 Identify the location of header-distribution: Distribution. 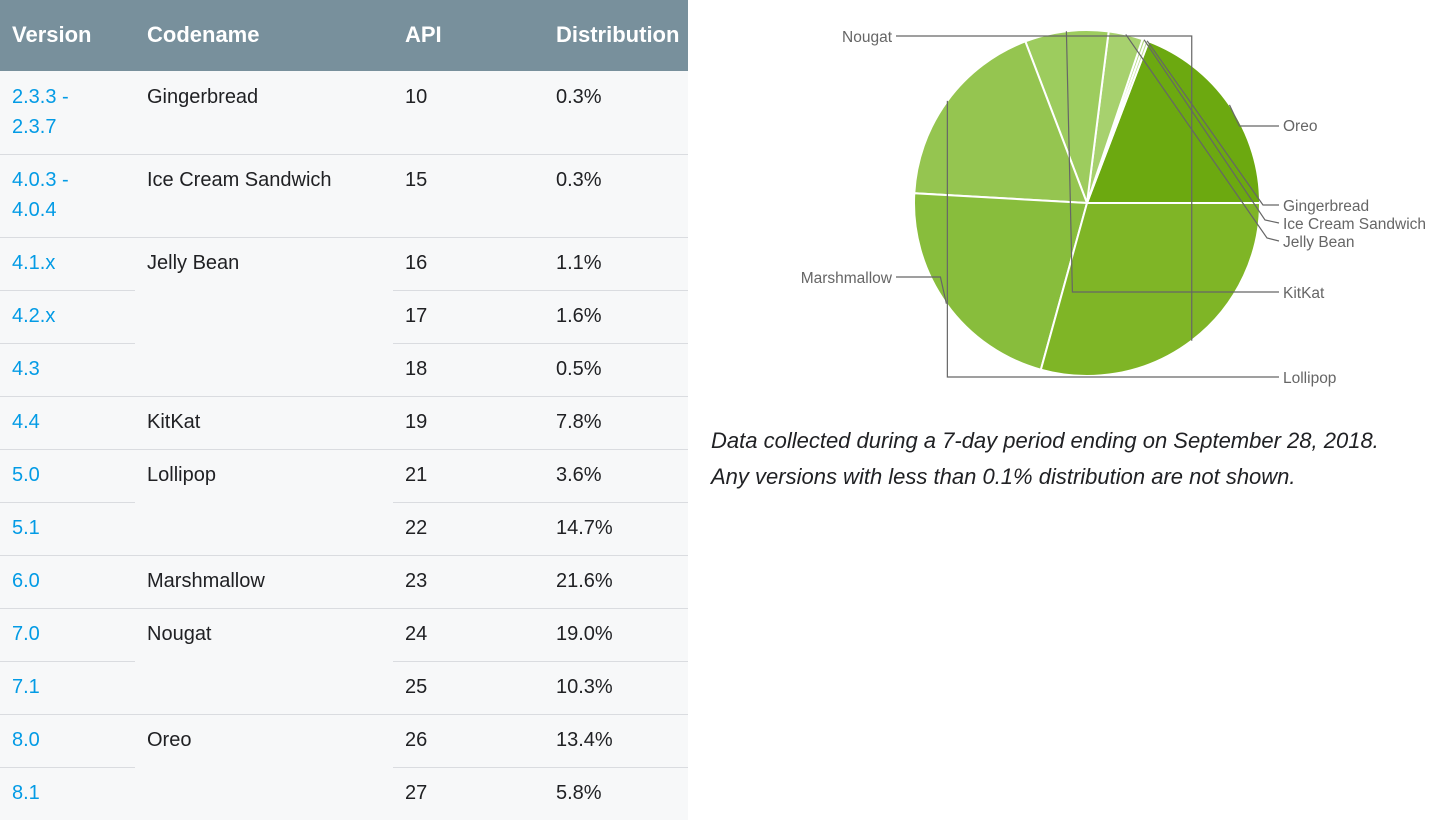
(618, 34).